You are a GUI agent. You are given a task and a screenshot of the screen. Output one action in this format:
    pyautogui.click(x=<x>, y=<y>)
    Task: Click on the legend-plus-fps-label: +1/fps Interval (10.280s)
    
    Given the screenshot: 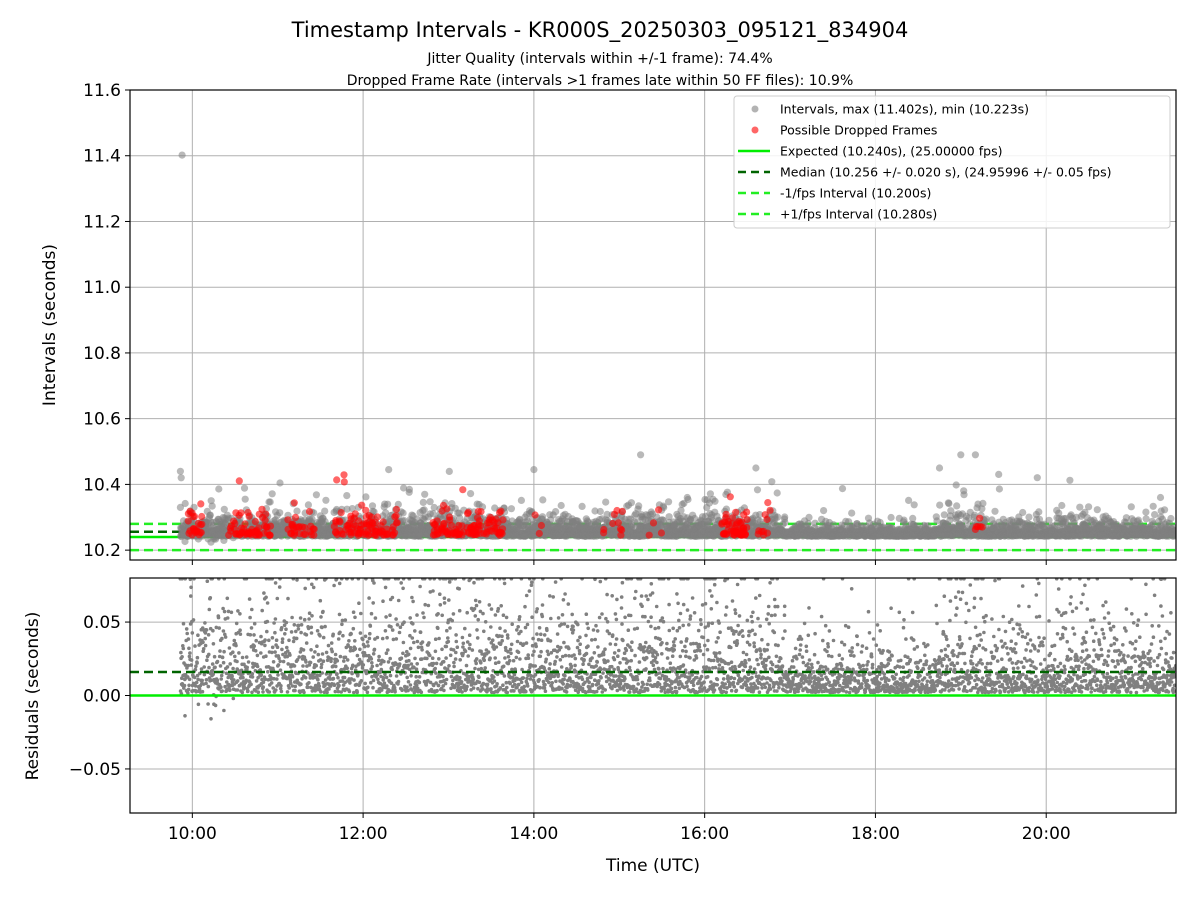 What is the action you would take?
    pyautogui.click(x=858, y=214)
    